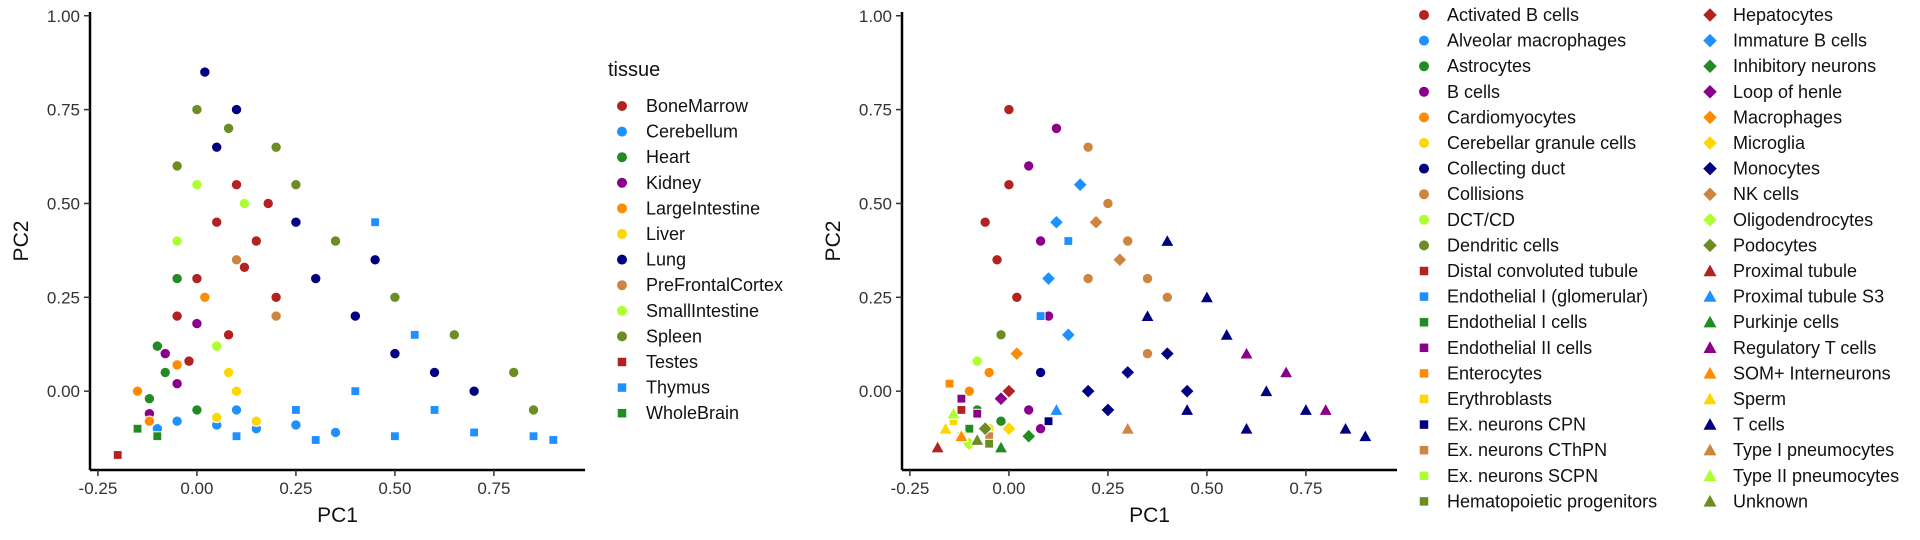  I want to click on x-axis-label: PC1, so click(337, 515).